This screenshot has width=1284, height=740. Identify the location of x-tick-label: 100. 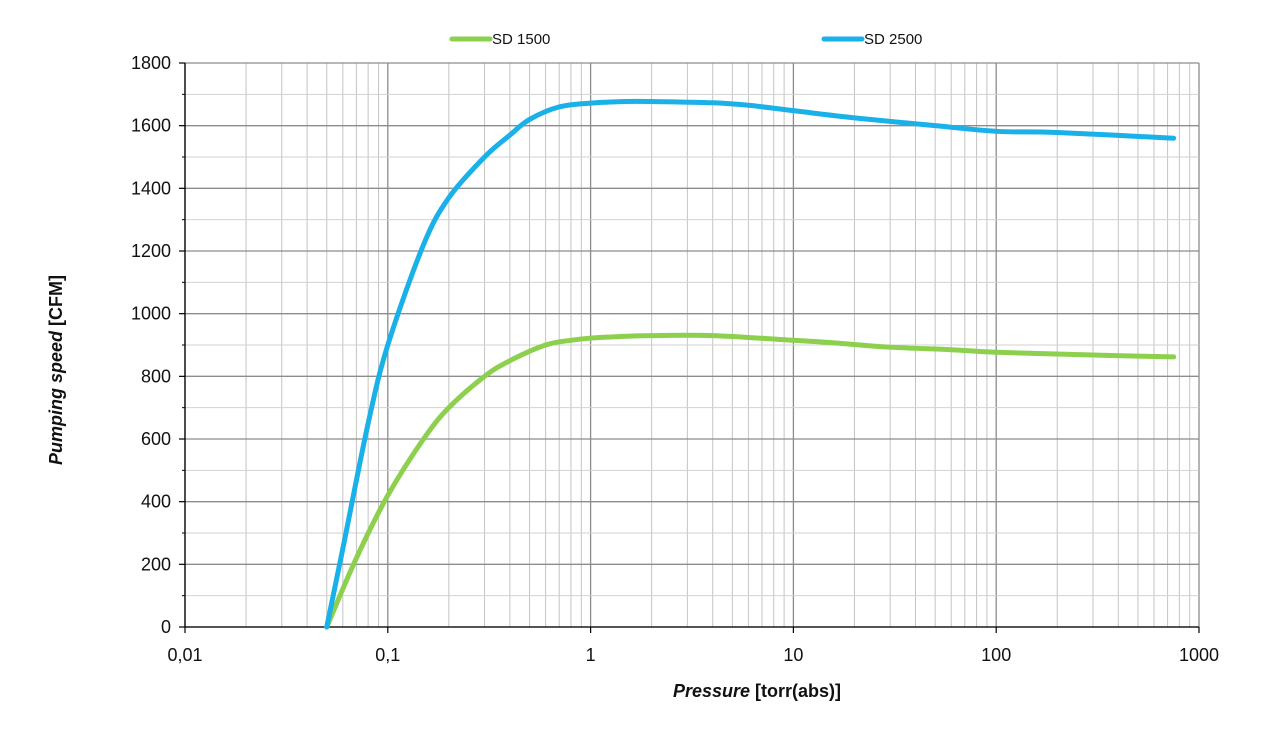
(996, 655).